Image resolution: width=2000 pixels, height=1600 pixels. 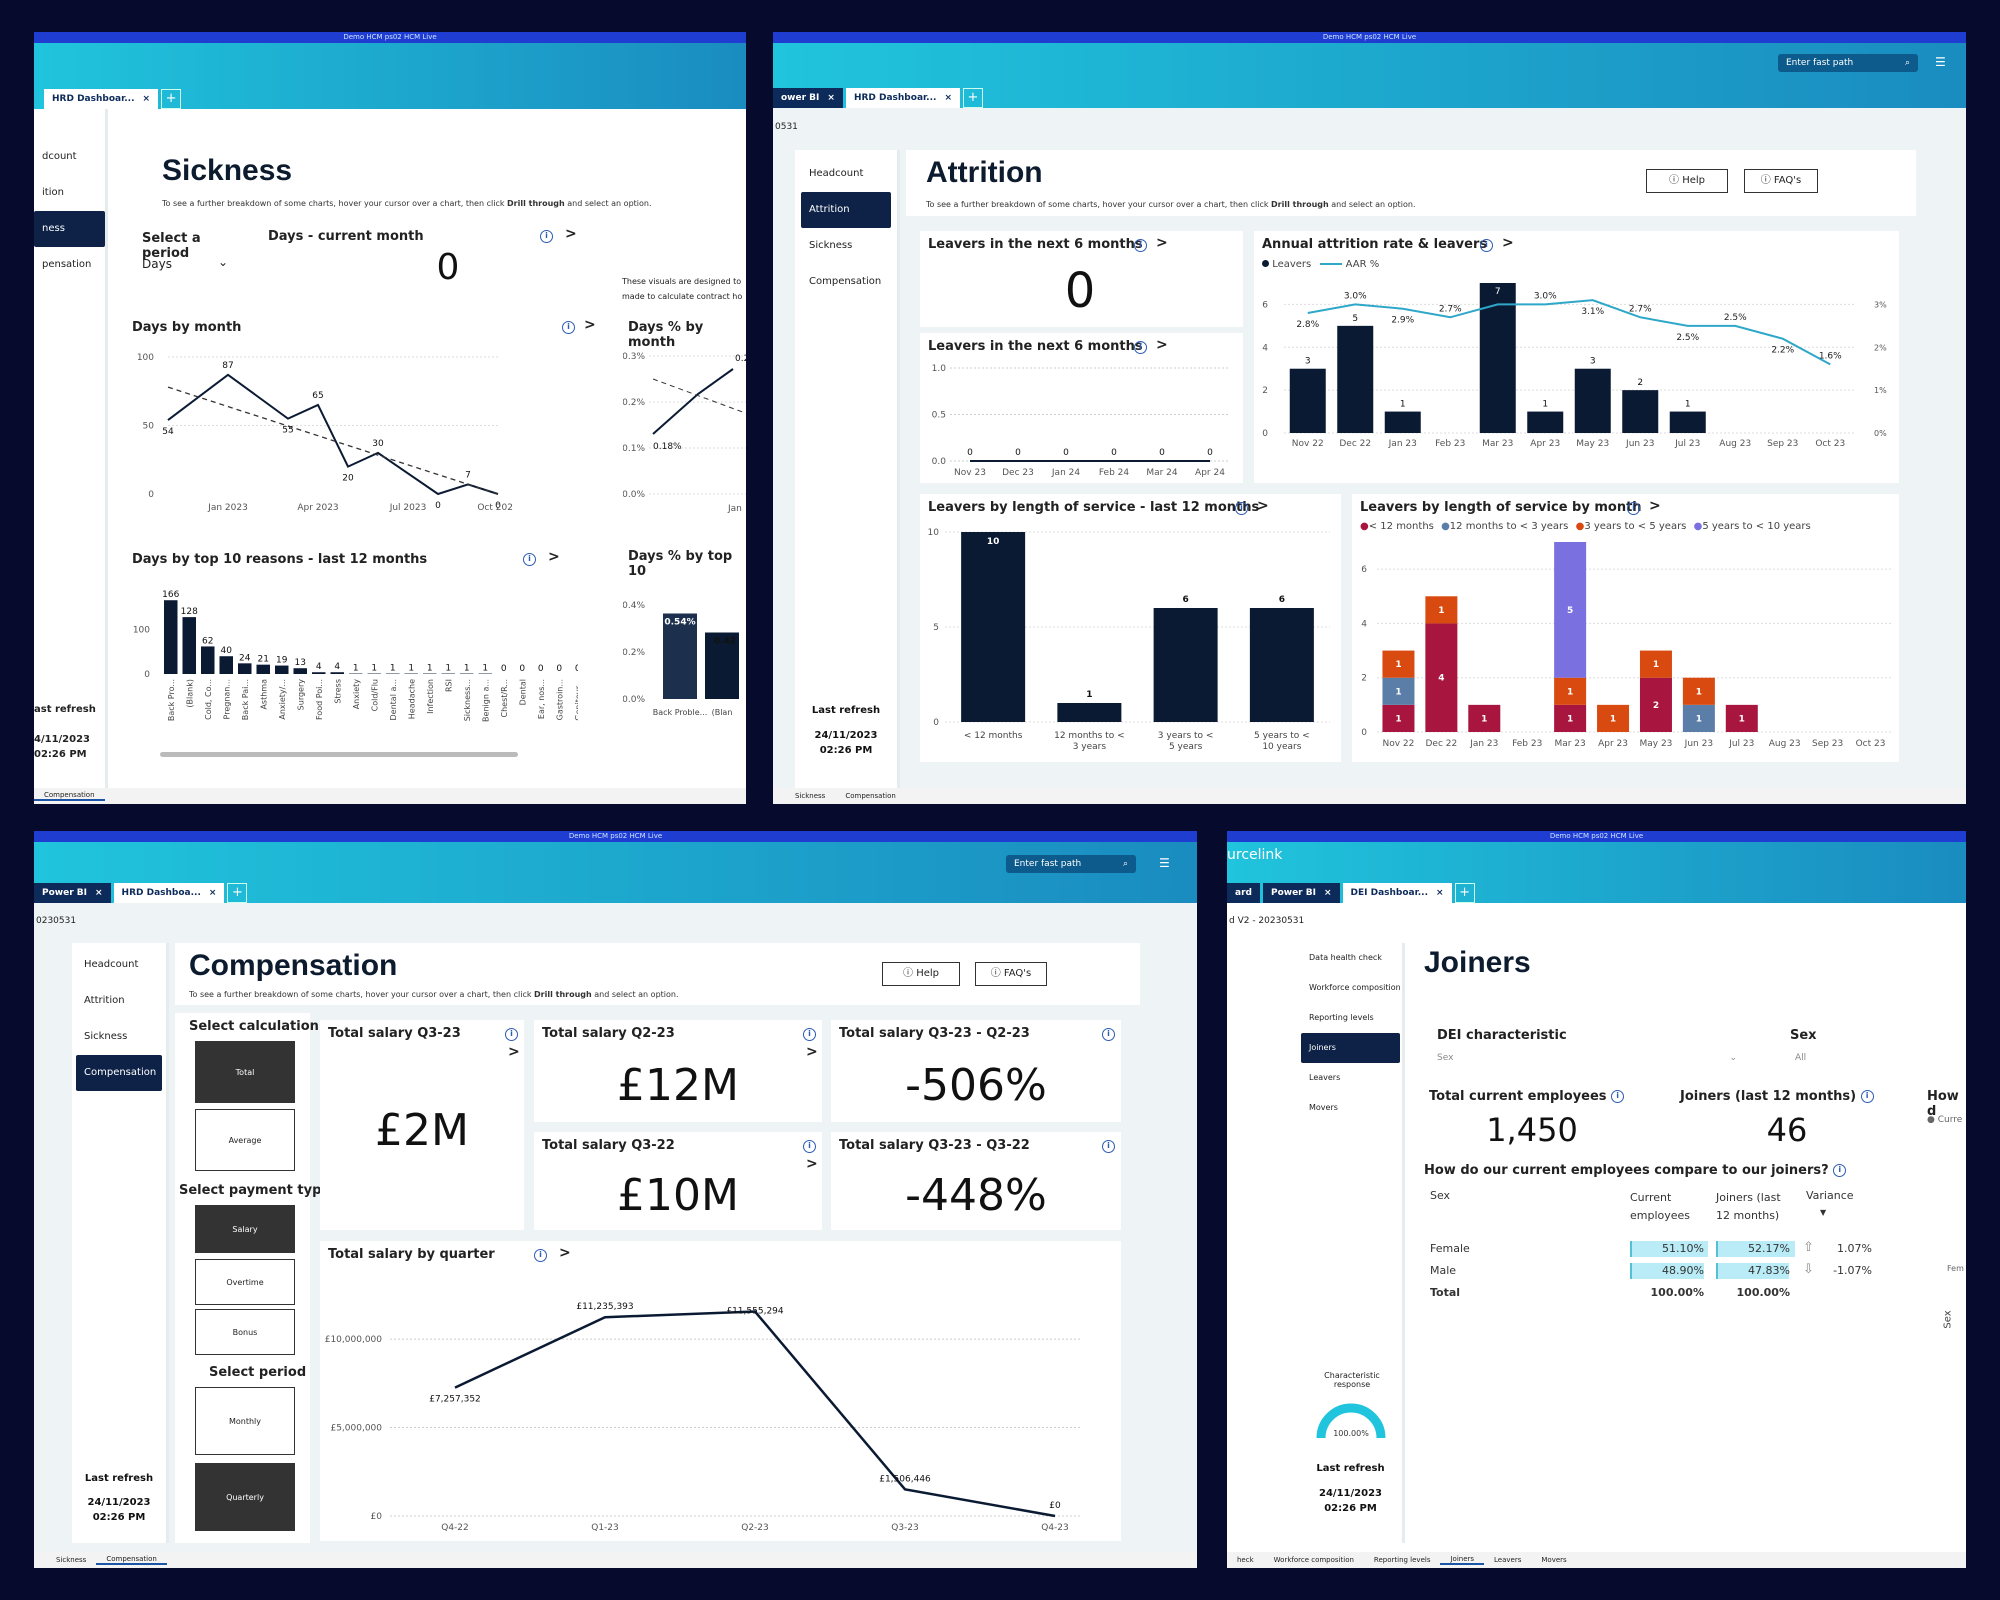 I want to click on page-tab-movers: Movers, so click(x=1554, y=1560).